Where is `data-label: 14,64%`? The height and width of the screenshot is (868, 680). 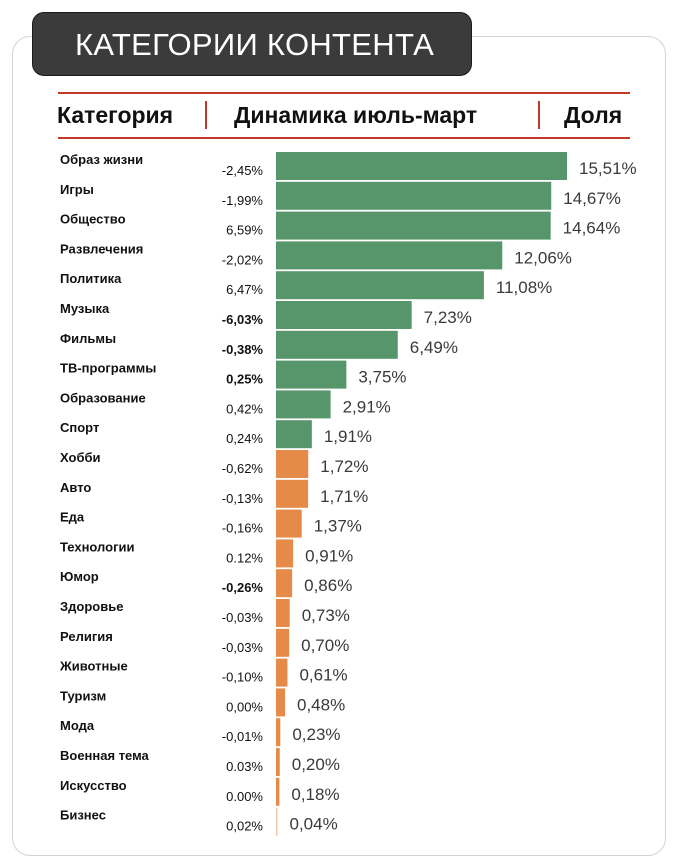
data-label: 14,64% is located at coordinates (592, 228).